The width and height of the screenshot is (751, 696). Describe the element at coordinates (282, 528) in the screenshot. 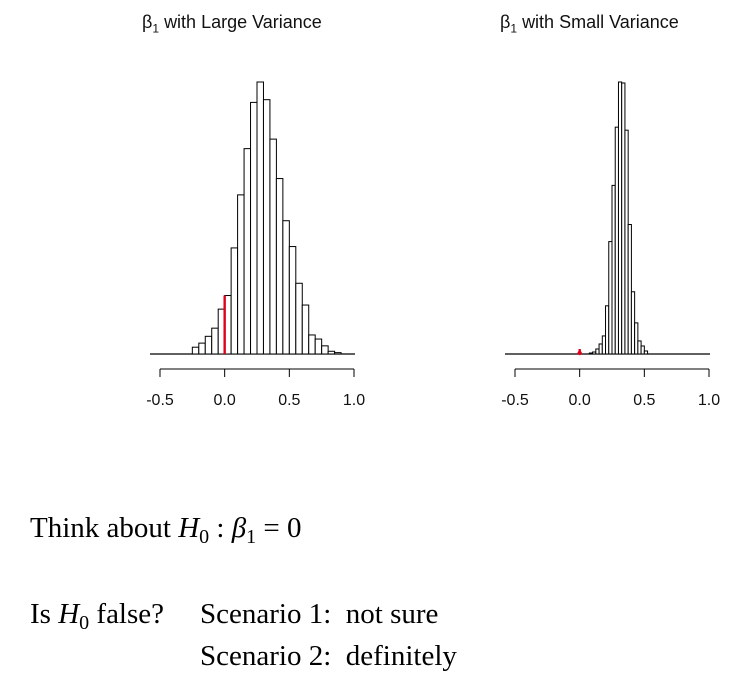

I see `equals-zero: = 0` at that location.